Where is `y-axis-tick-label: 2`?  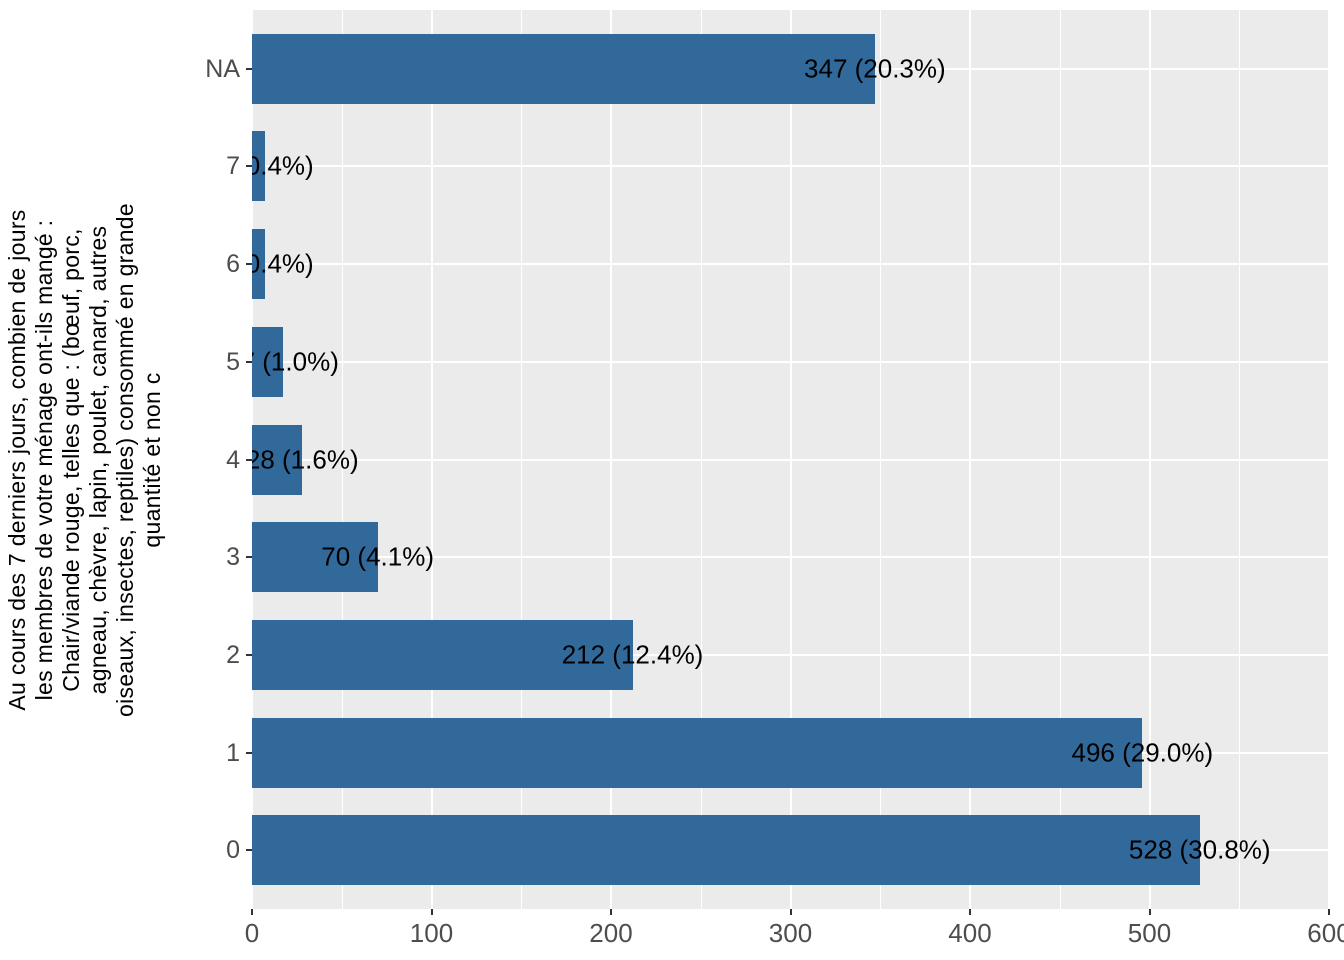 y-axis-tick-label: 2 is located at coordinates (233, 654).